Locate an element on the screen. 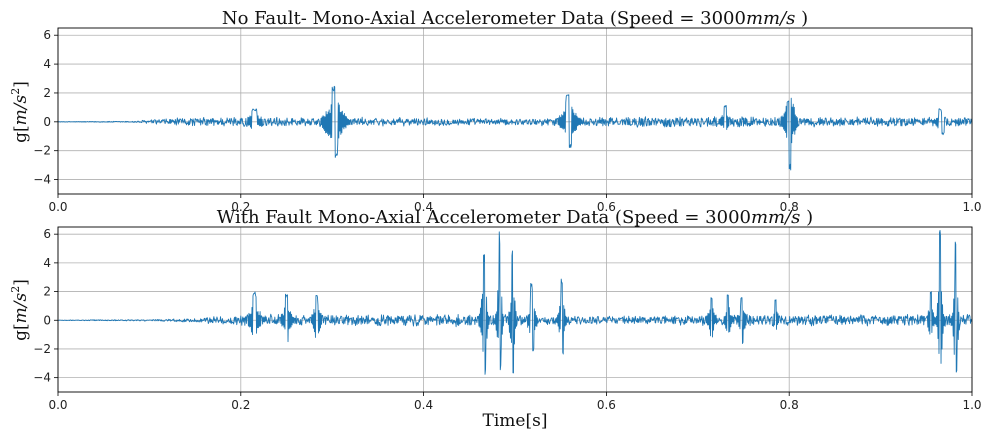 The height and width of the screenshot is (430, 983). x-axis-label: Time[s] is located at coordinates (515, 420).